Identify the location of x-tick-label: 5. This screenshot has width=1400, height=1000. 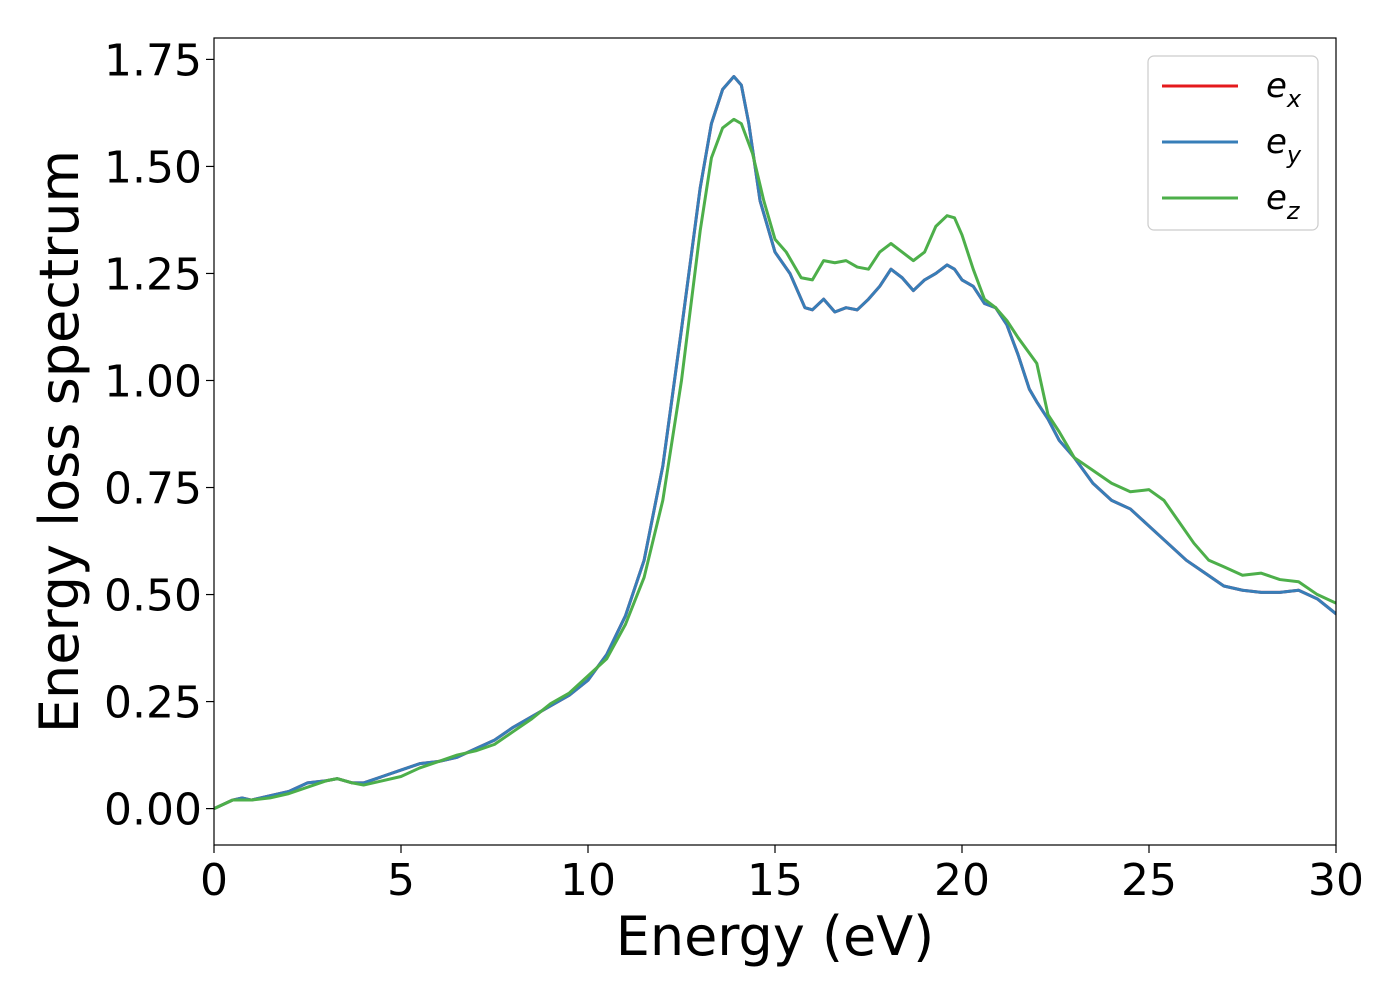
(401, 880).